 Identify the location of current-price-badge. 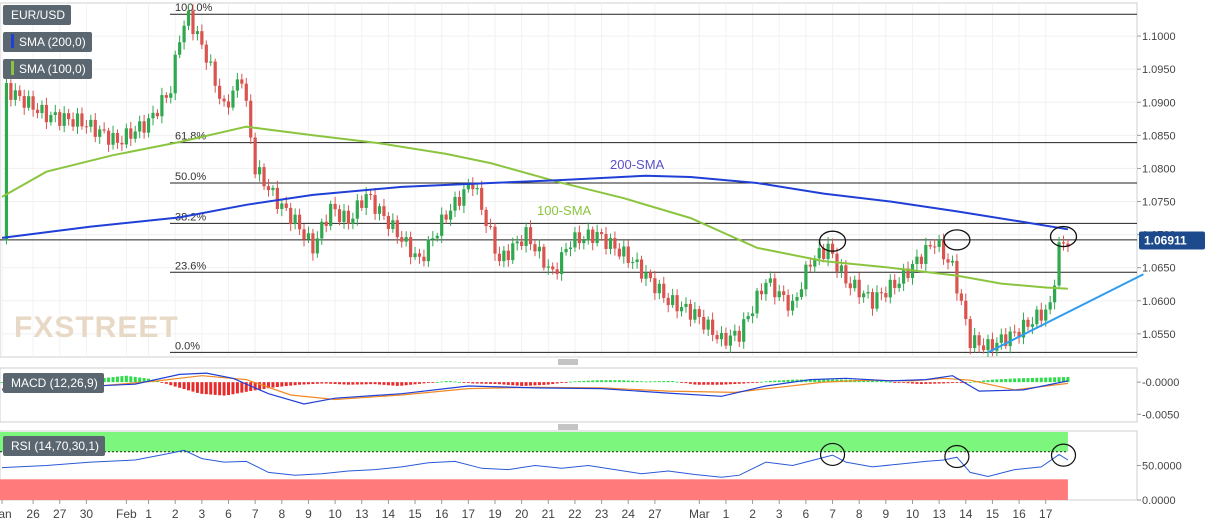
(1172, 240).